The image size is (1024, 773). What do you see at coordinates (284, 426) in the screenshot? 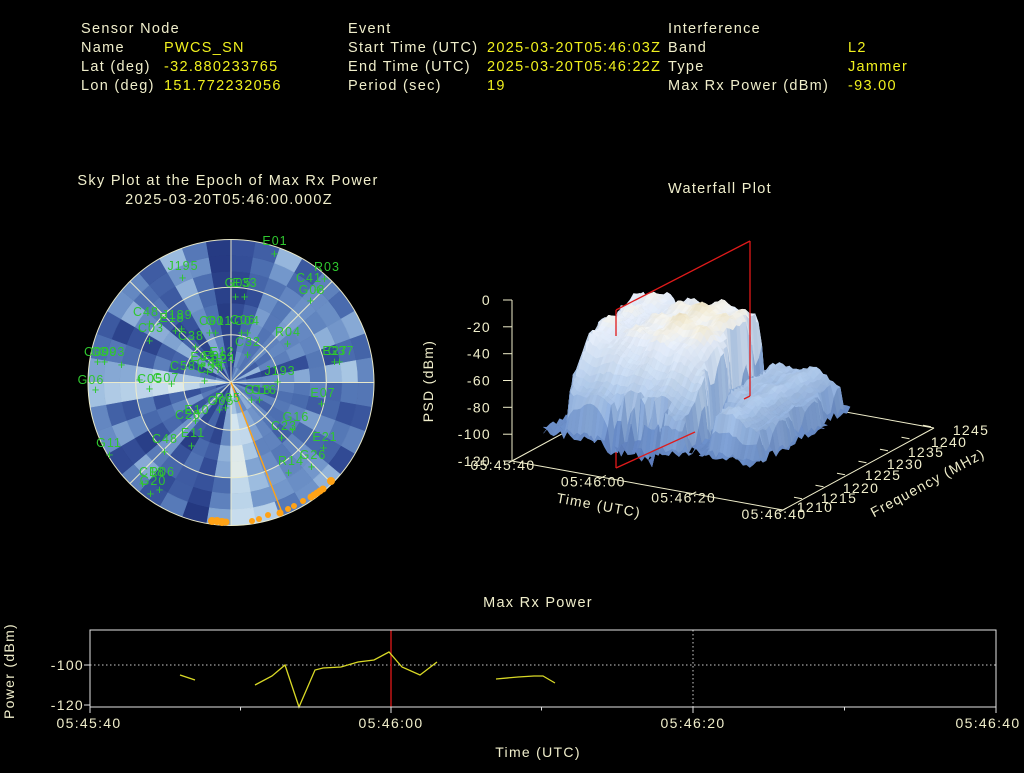
I see `svg-text: C23` at bounding box center [284, 426].